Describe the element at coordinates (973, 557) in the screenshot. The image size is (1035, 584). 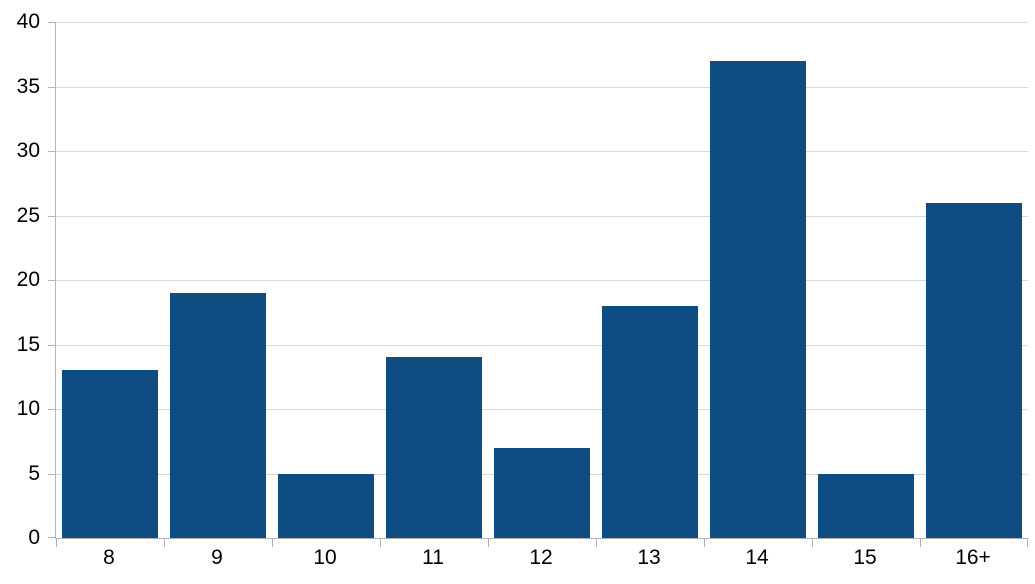
I see `x-axis-label: 16+` at that location.